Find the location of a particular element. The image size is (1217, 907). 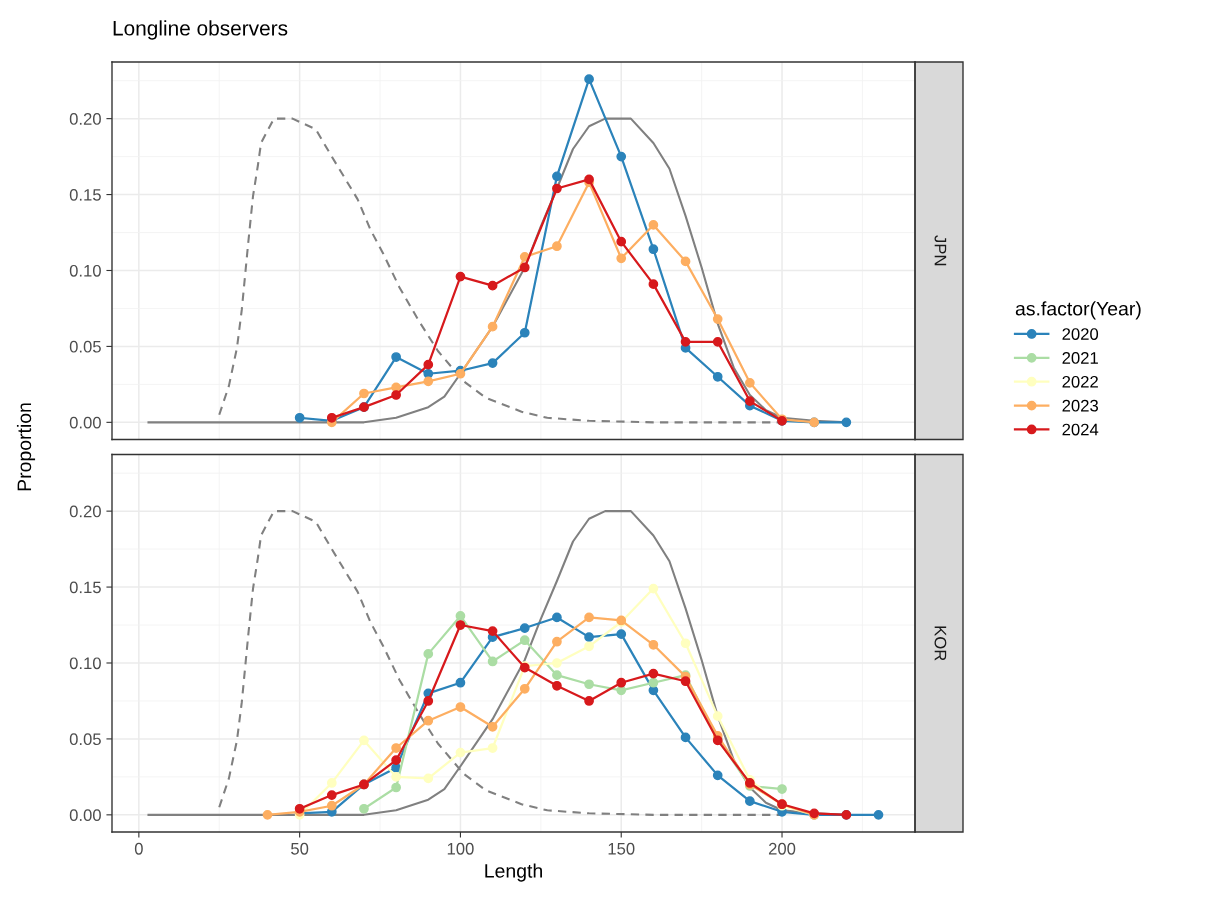

x-tick-label: 150 is located at coordinates (621, 848).